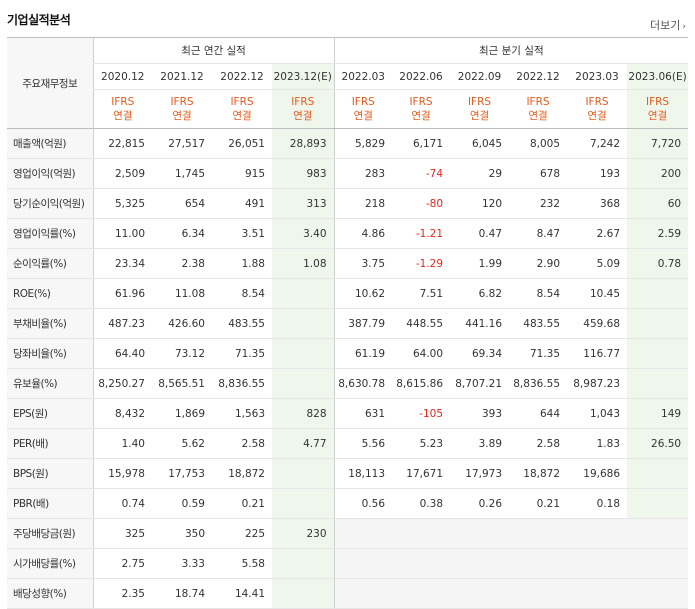 Image resolution: width=695 pixels, height=609 pixels. Describe the element at coordinates (363, 203) in the screenshot. I see `table-cell: 218` at that location.